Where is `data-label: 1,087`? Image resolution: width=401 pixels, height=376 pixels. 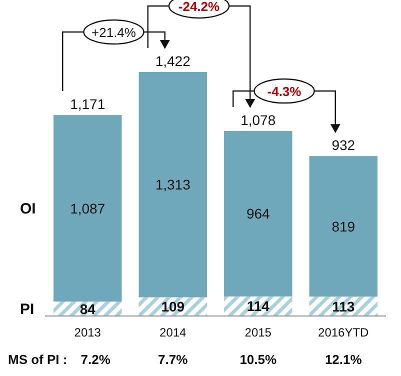
data-label: 1,087 is located at coordinates (88, 208).